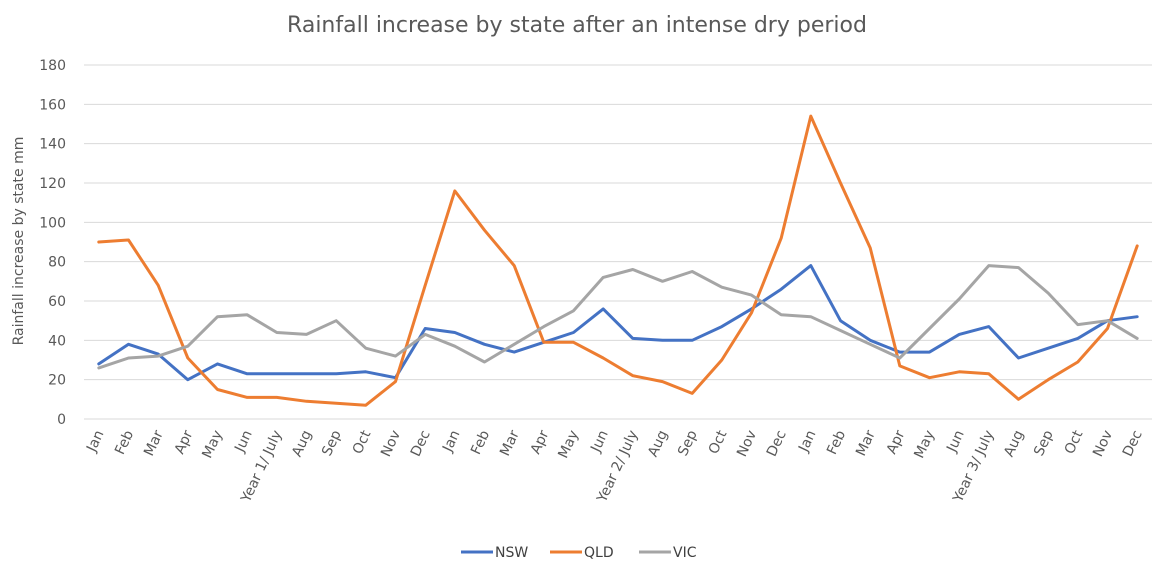 The image size is (1169, 571). Describe the element at coordinates (599, 553) in the screenshot. I see `legend-label-qld: QLD` at that location.